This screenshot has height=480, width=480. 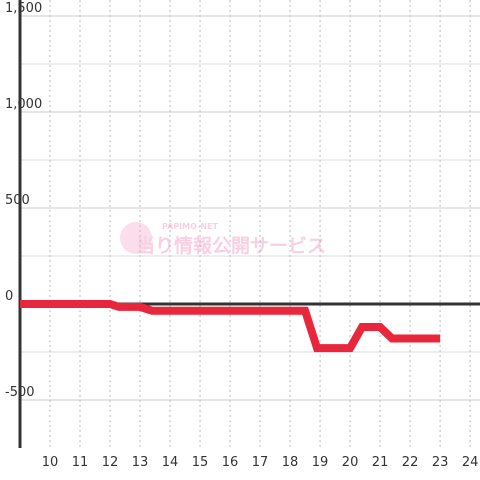 What do you see at coordinates (9, 296) in the screenshot?
I see `y-tick-label: 0` at bounding box center [9, 296].